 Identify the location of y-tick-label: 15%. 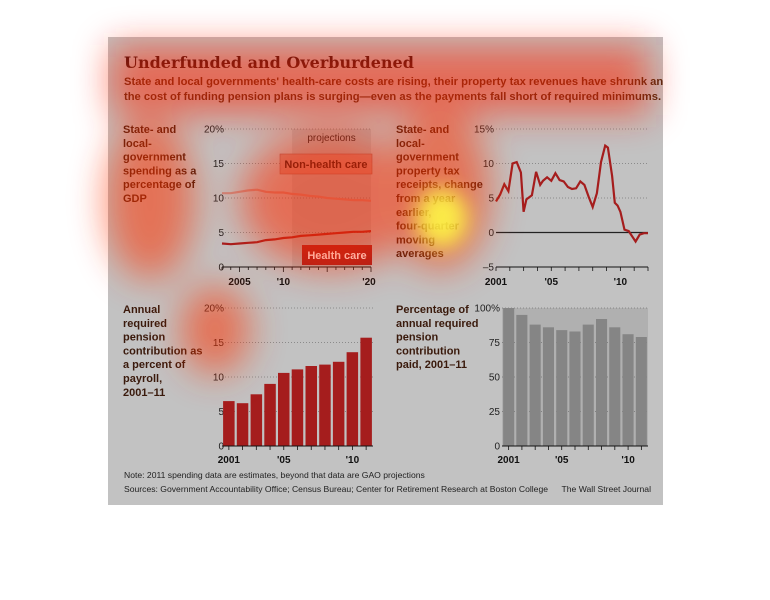
(484, 130).